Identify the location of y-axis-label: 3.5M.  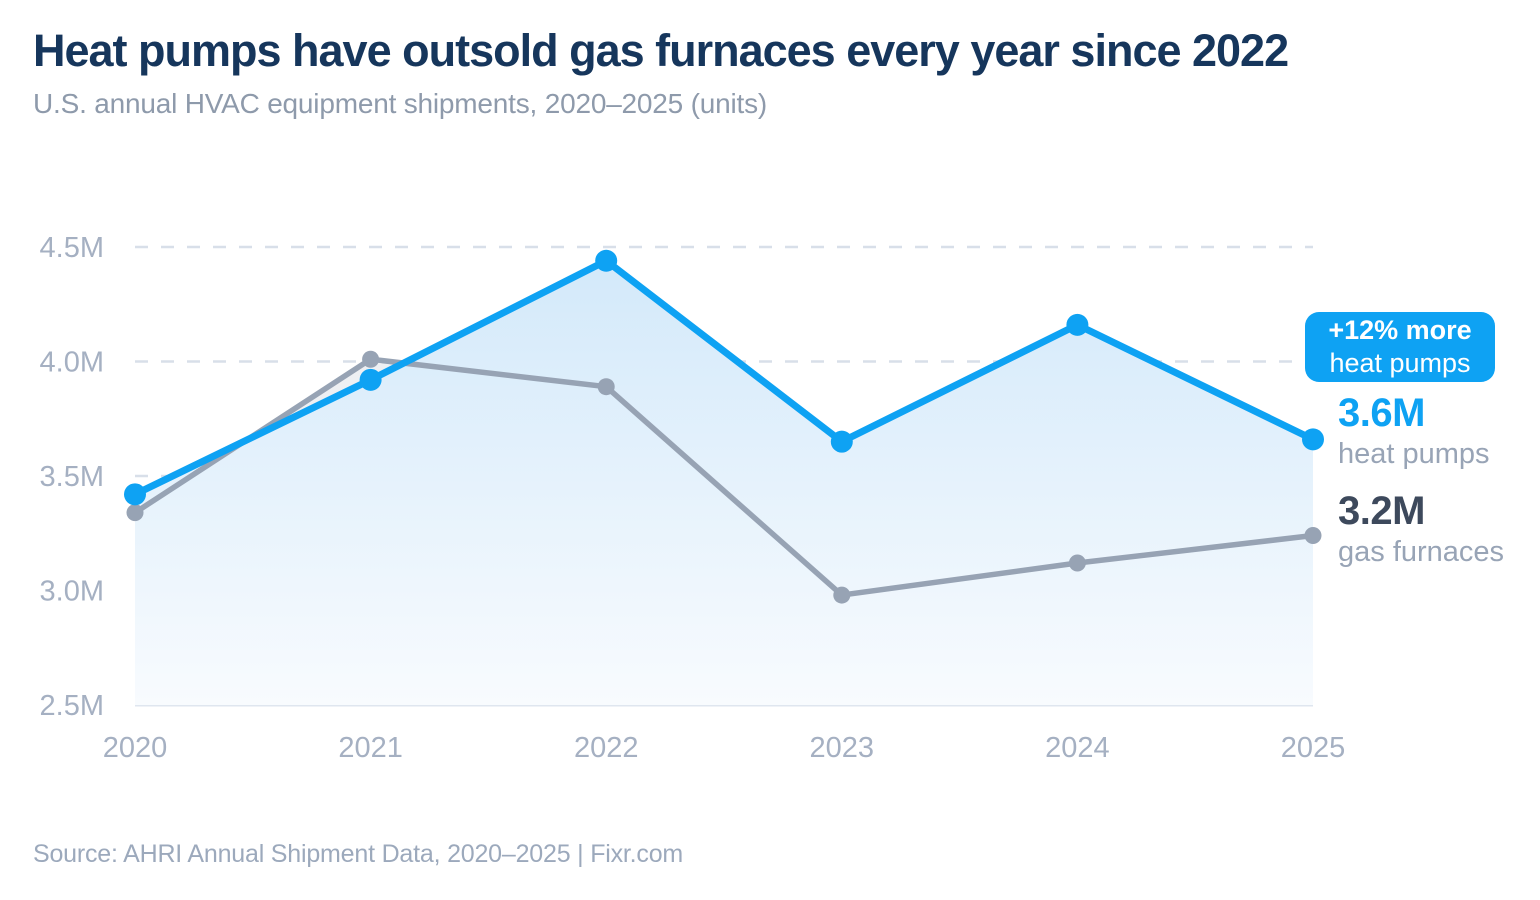
(72, 477).